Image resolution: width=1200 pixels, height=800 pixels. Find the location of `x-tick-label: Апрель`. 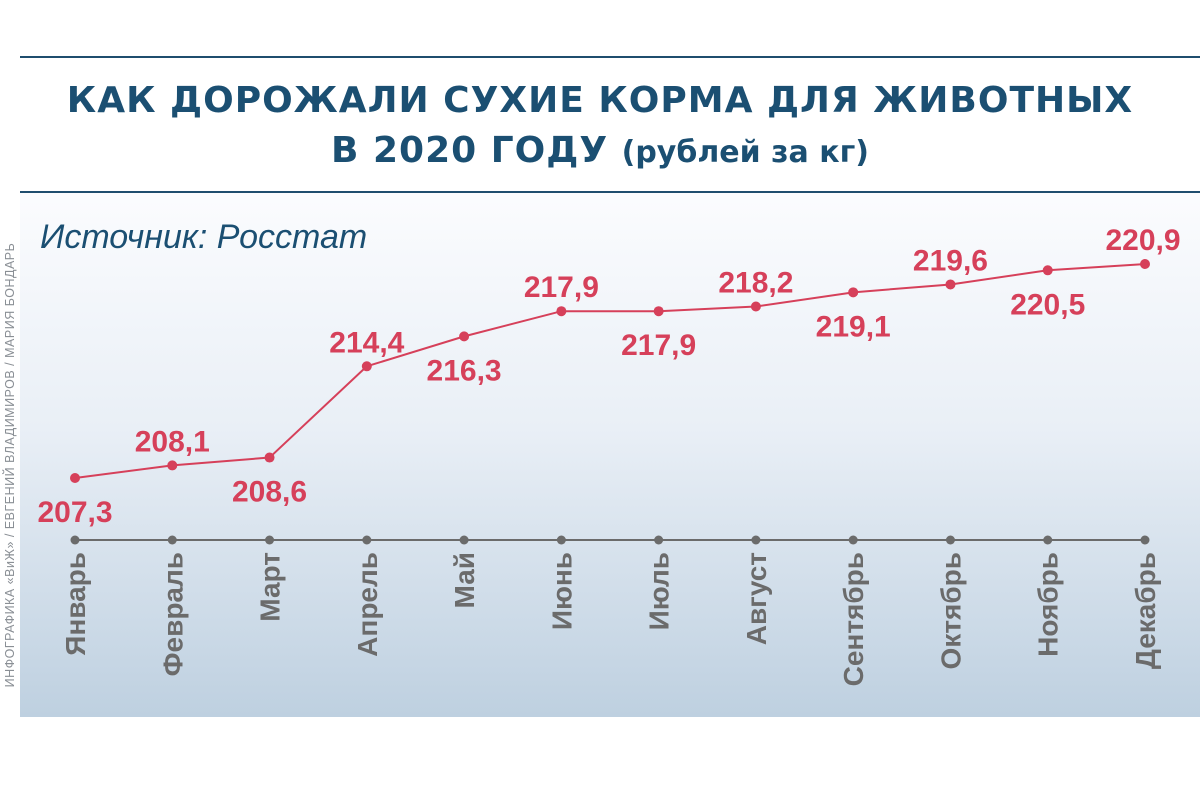

x-tick-label: Апрель is located at coordinates (367, 604).